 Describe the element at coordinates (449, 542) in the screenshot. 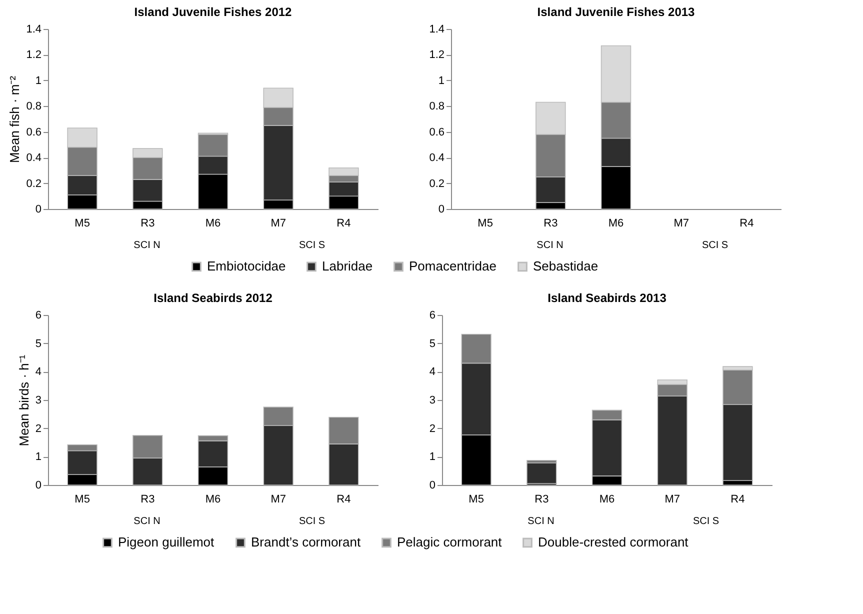

I see `legend-label: Pelagic cormorant` at that location.